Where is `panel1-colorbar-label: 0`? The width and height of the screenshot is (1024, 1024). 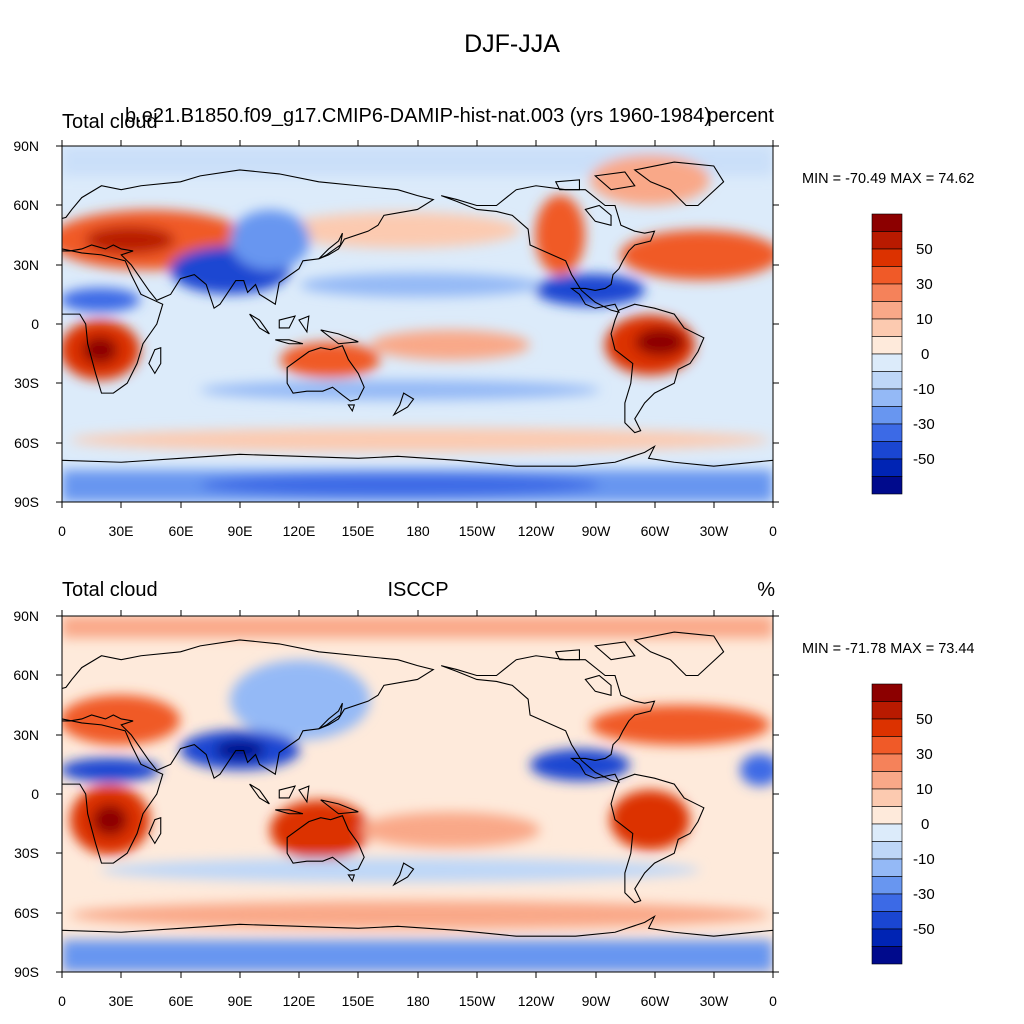
panel1-colorbar-label: 0 is located at coordinates (925, 354).